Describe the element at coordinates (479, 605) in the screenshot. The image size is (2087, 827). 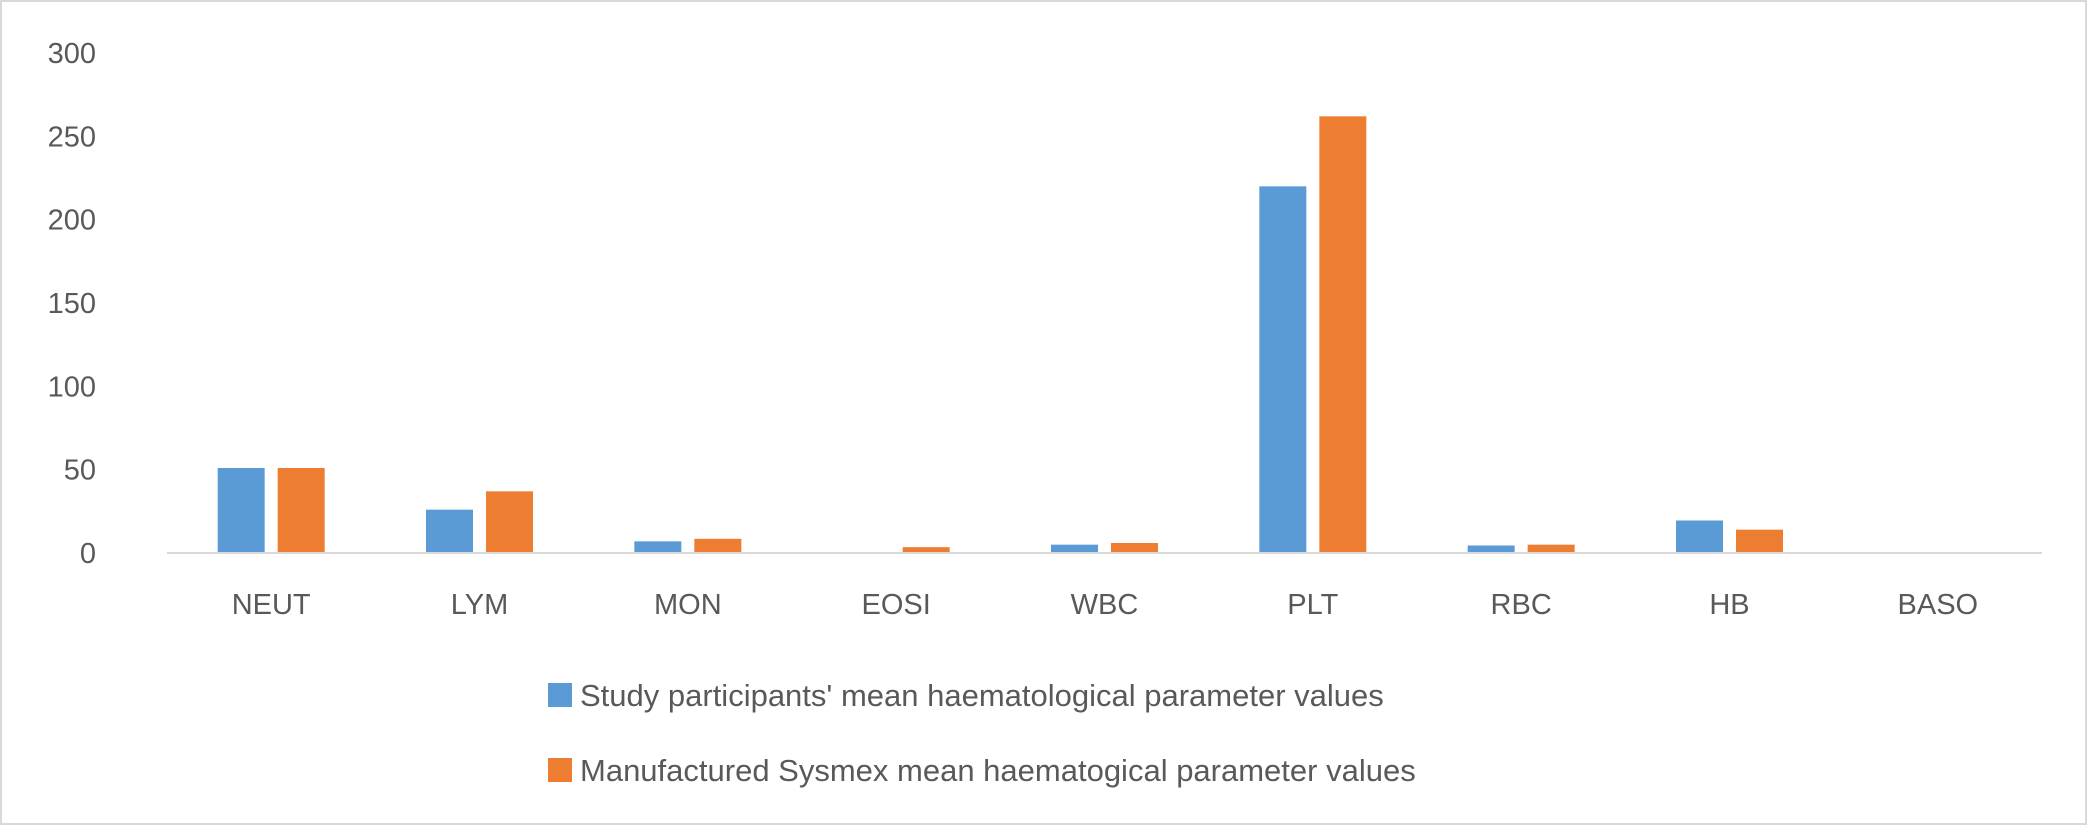
I see `x-tick-label: LYM` at that location.